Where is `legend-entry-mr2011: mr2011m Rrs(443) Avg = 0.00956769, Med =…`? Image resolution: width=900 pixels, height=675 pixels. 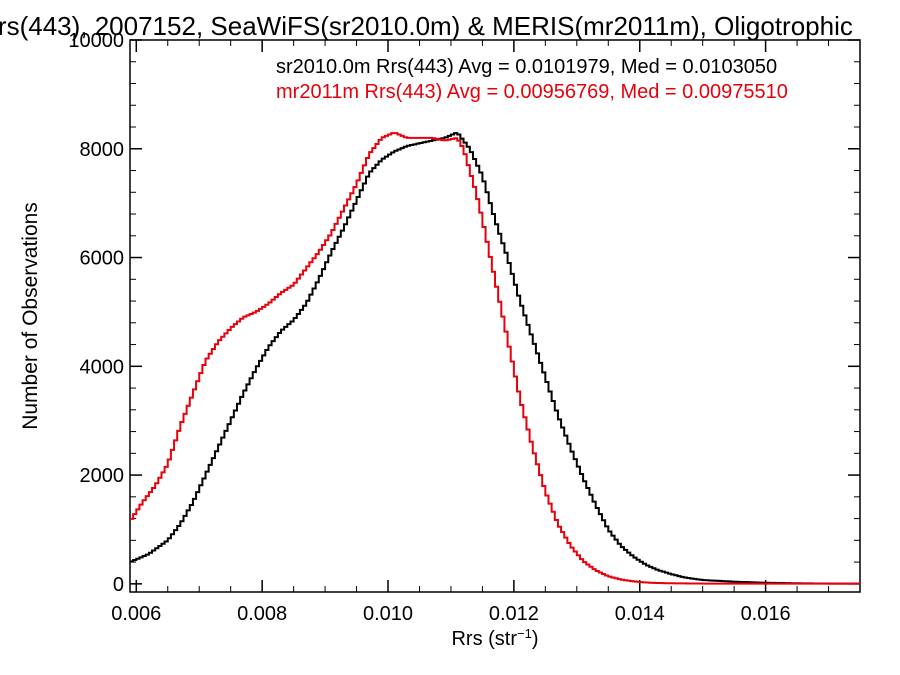
legend-entry-mr2011: mr2011m Rrs(443) Avg = 0.00956769, Med =… is located at coordinates (532, 92).